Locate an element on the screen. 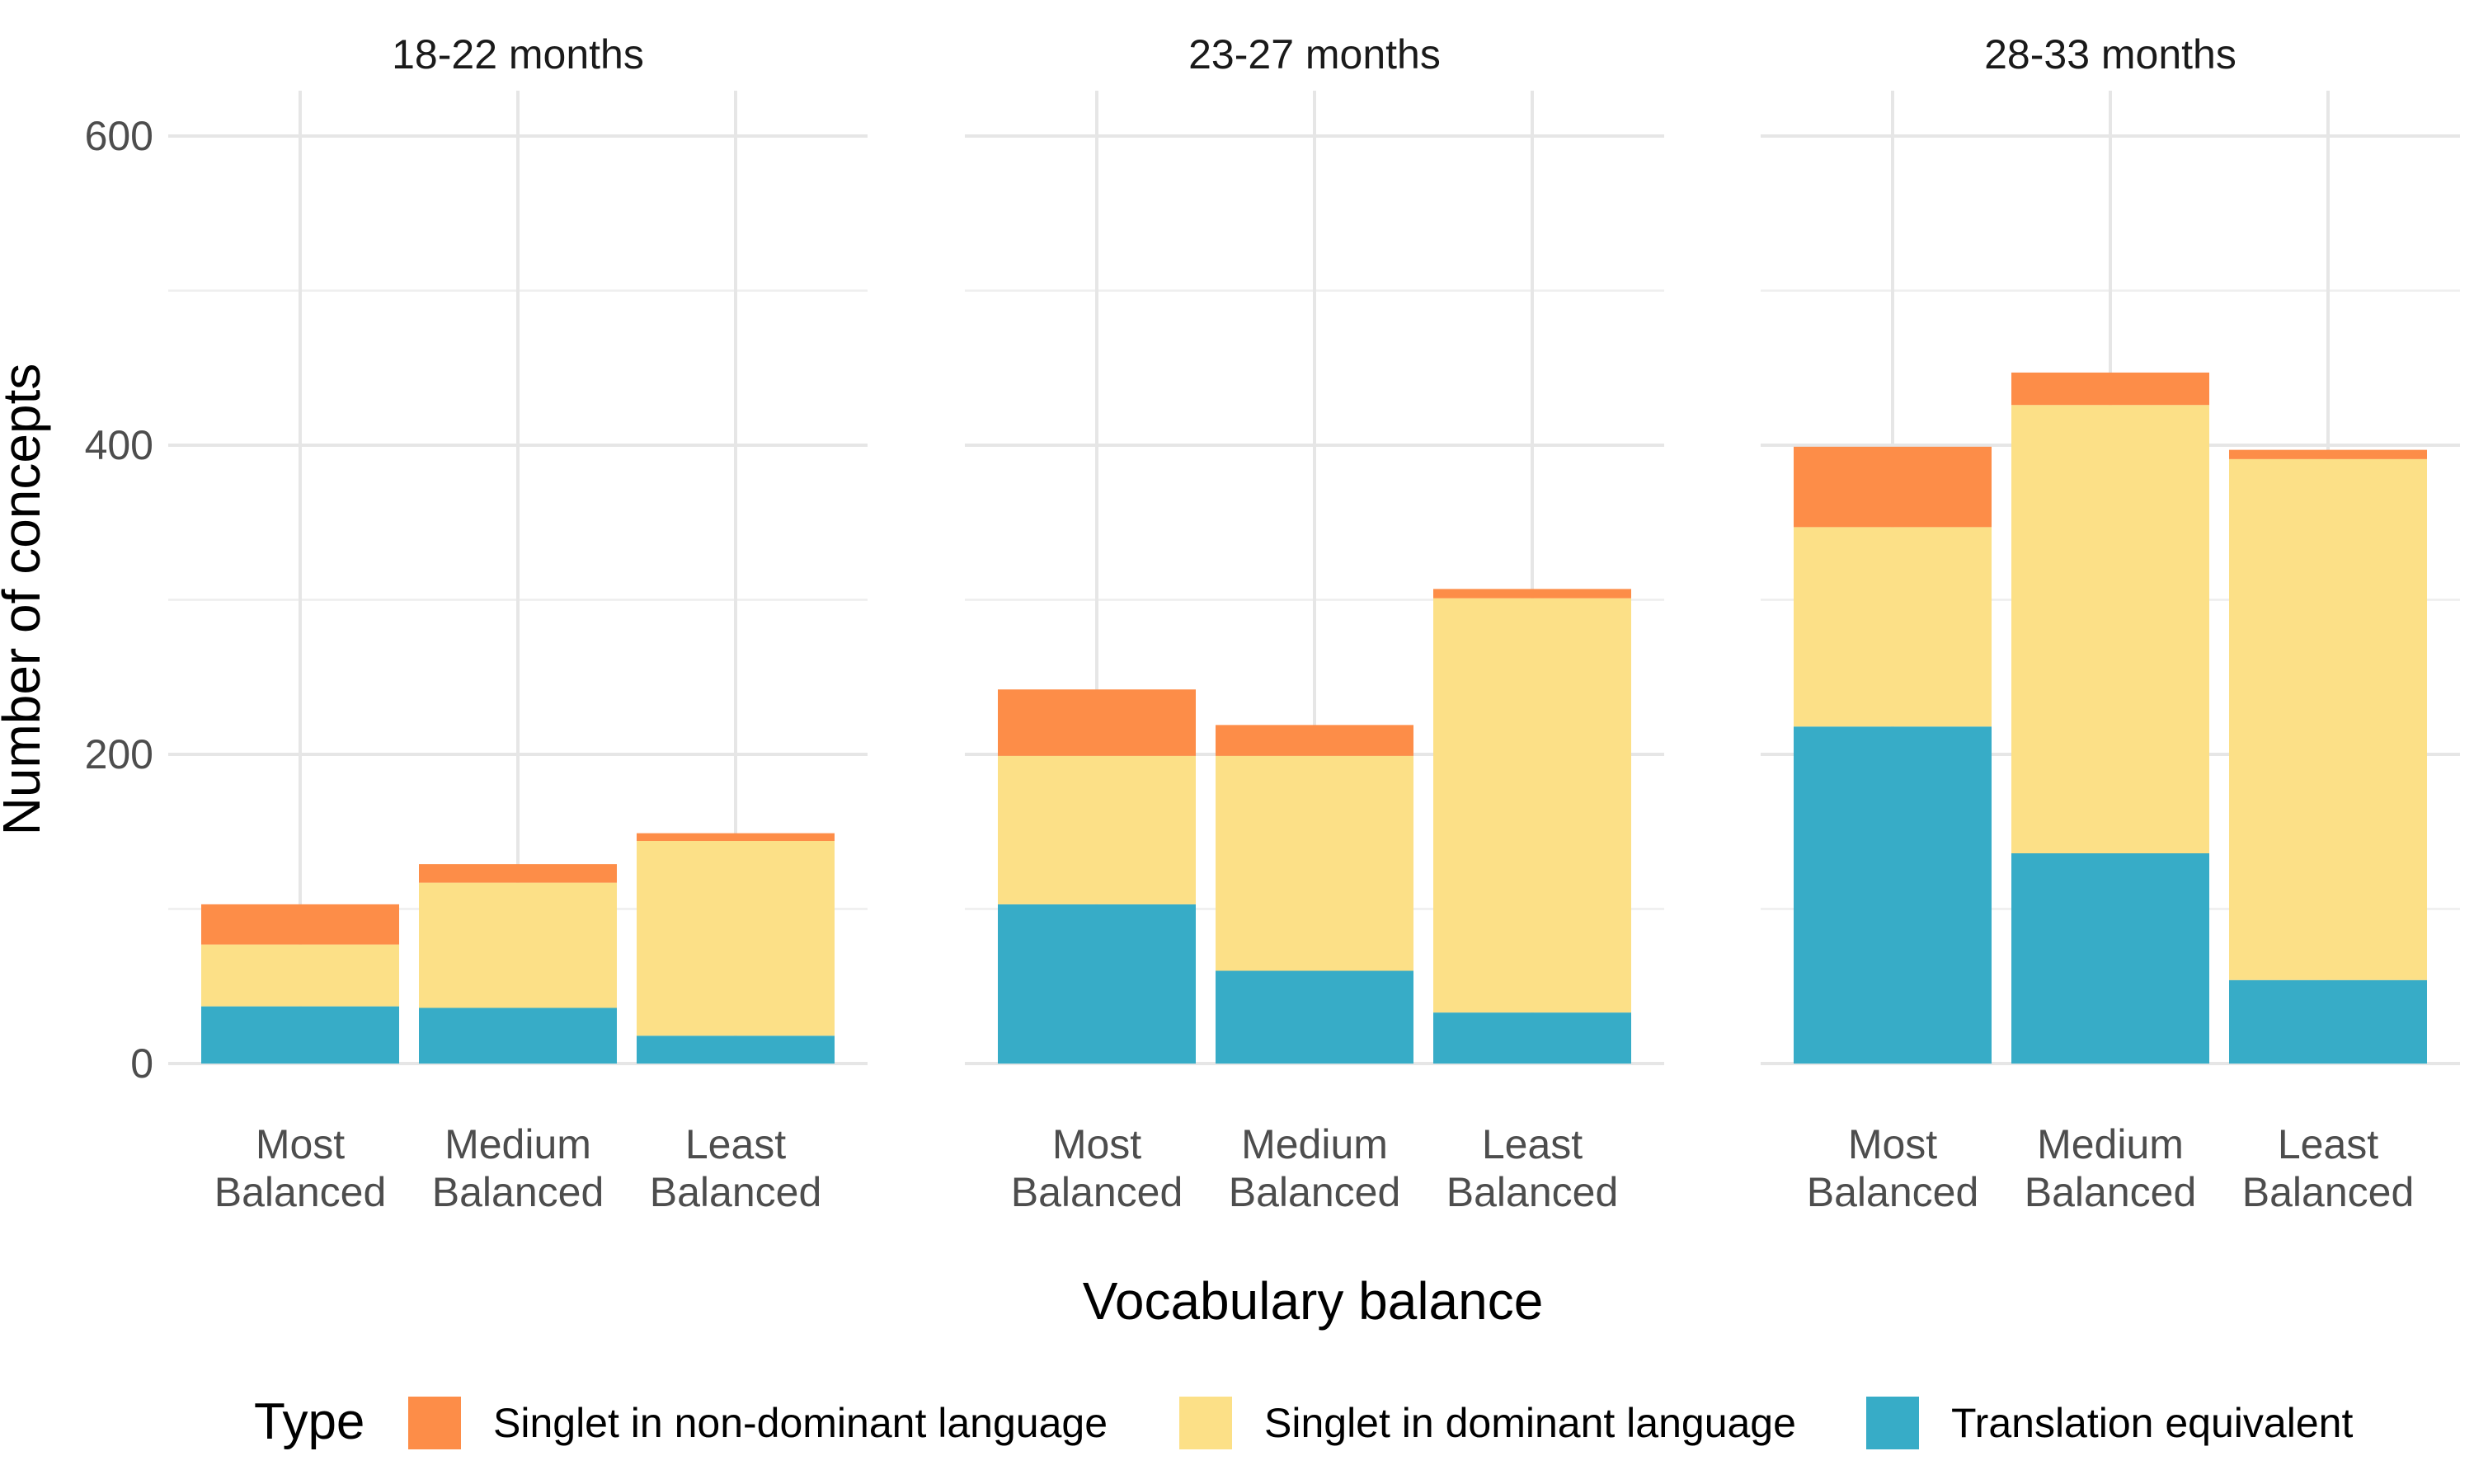 The image size is (2474, 1484). y-axis: 0 200 400 600 is located at coordinates (119, 600).